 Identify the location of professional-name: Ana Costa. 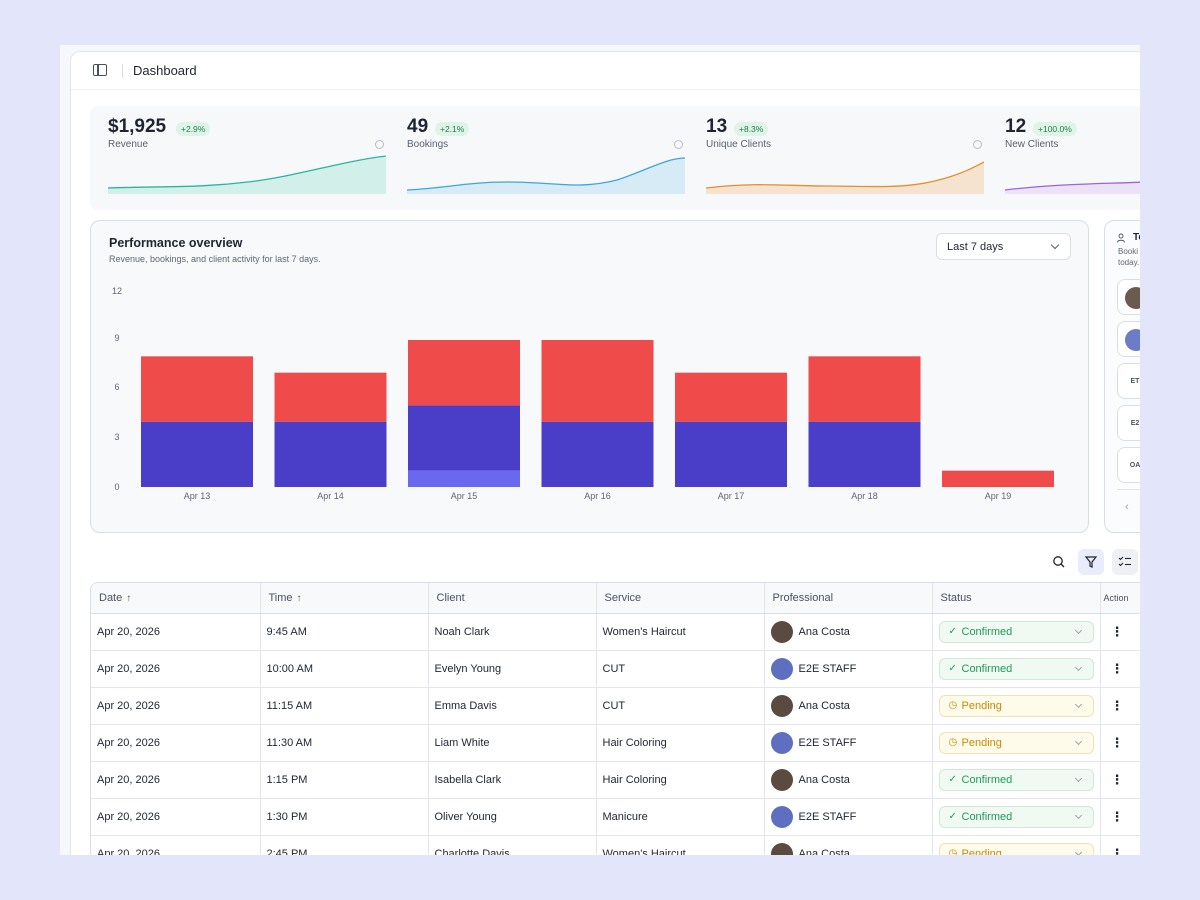
(824, 705).